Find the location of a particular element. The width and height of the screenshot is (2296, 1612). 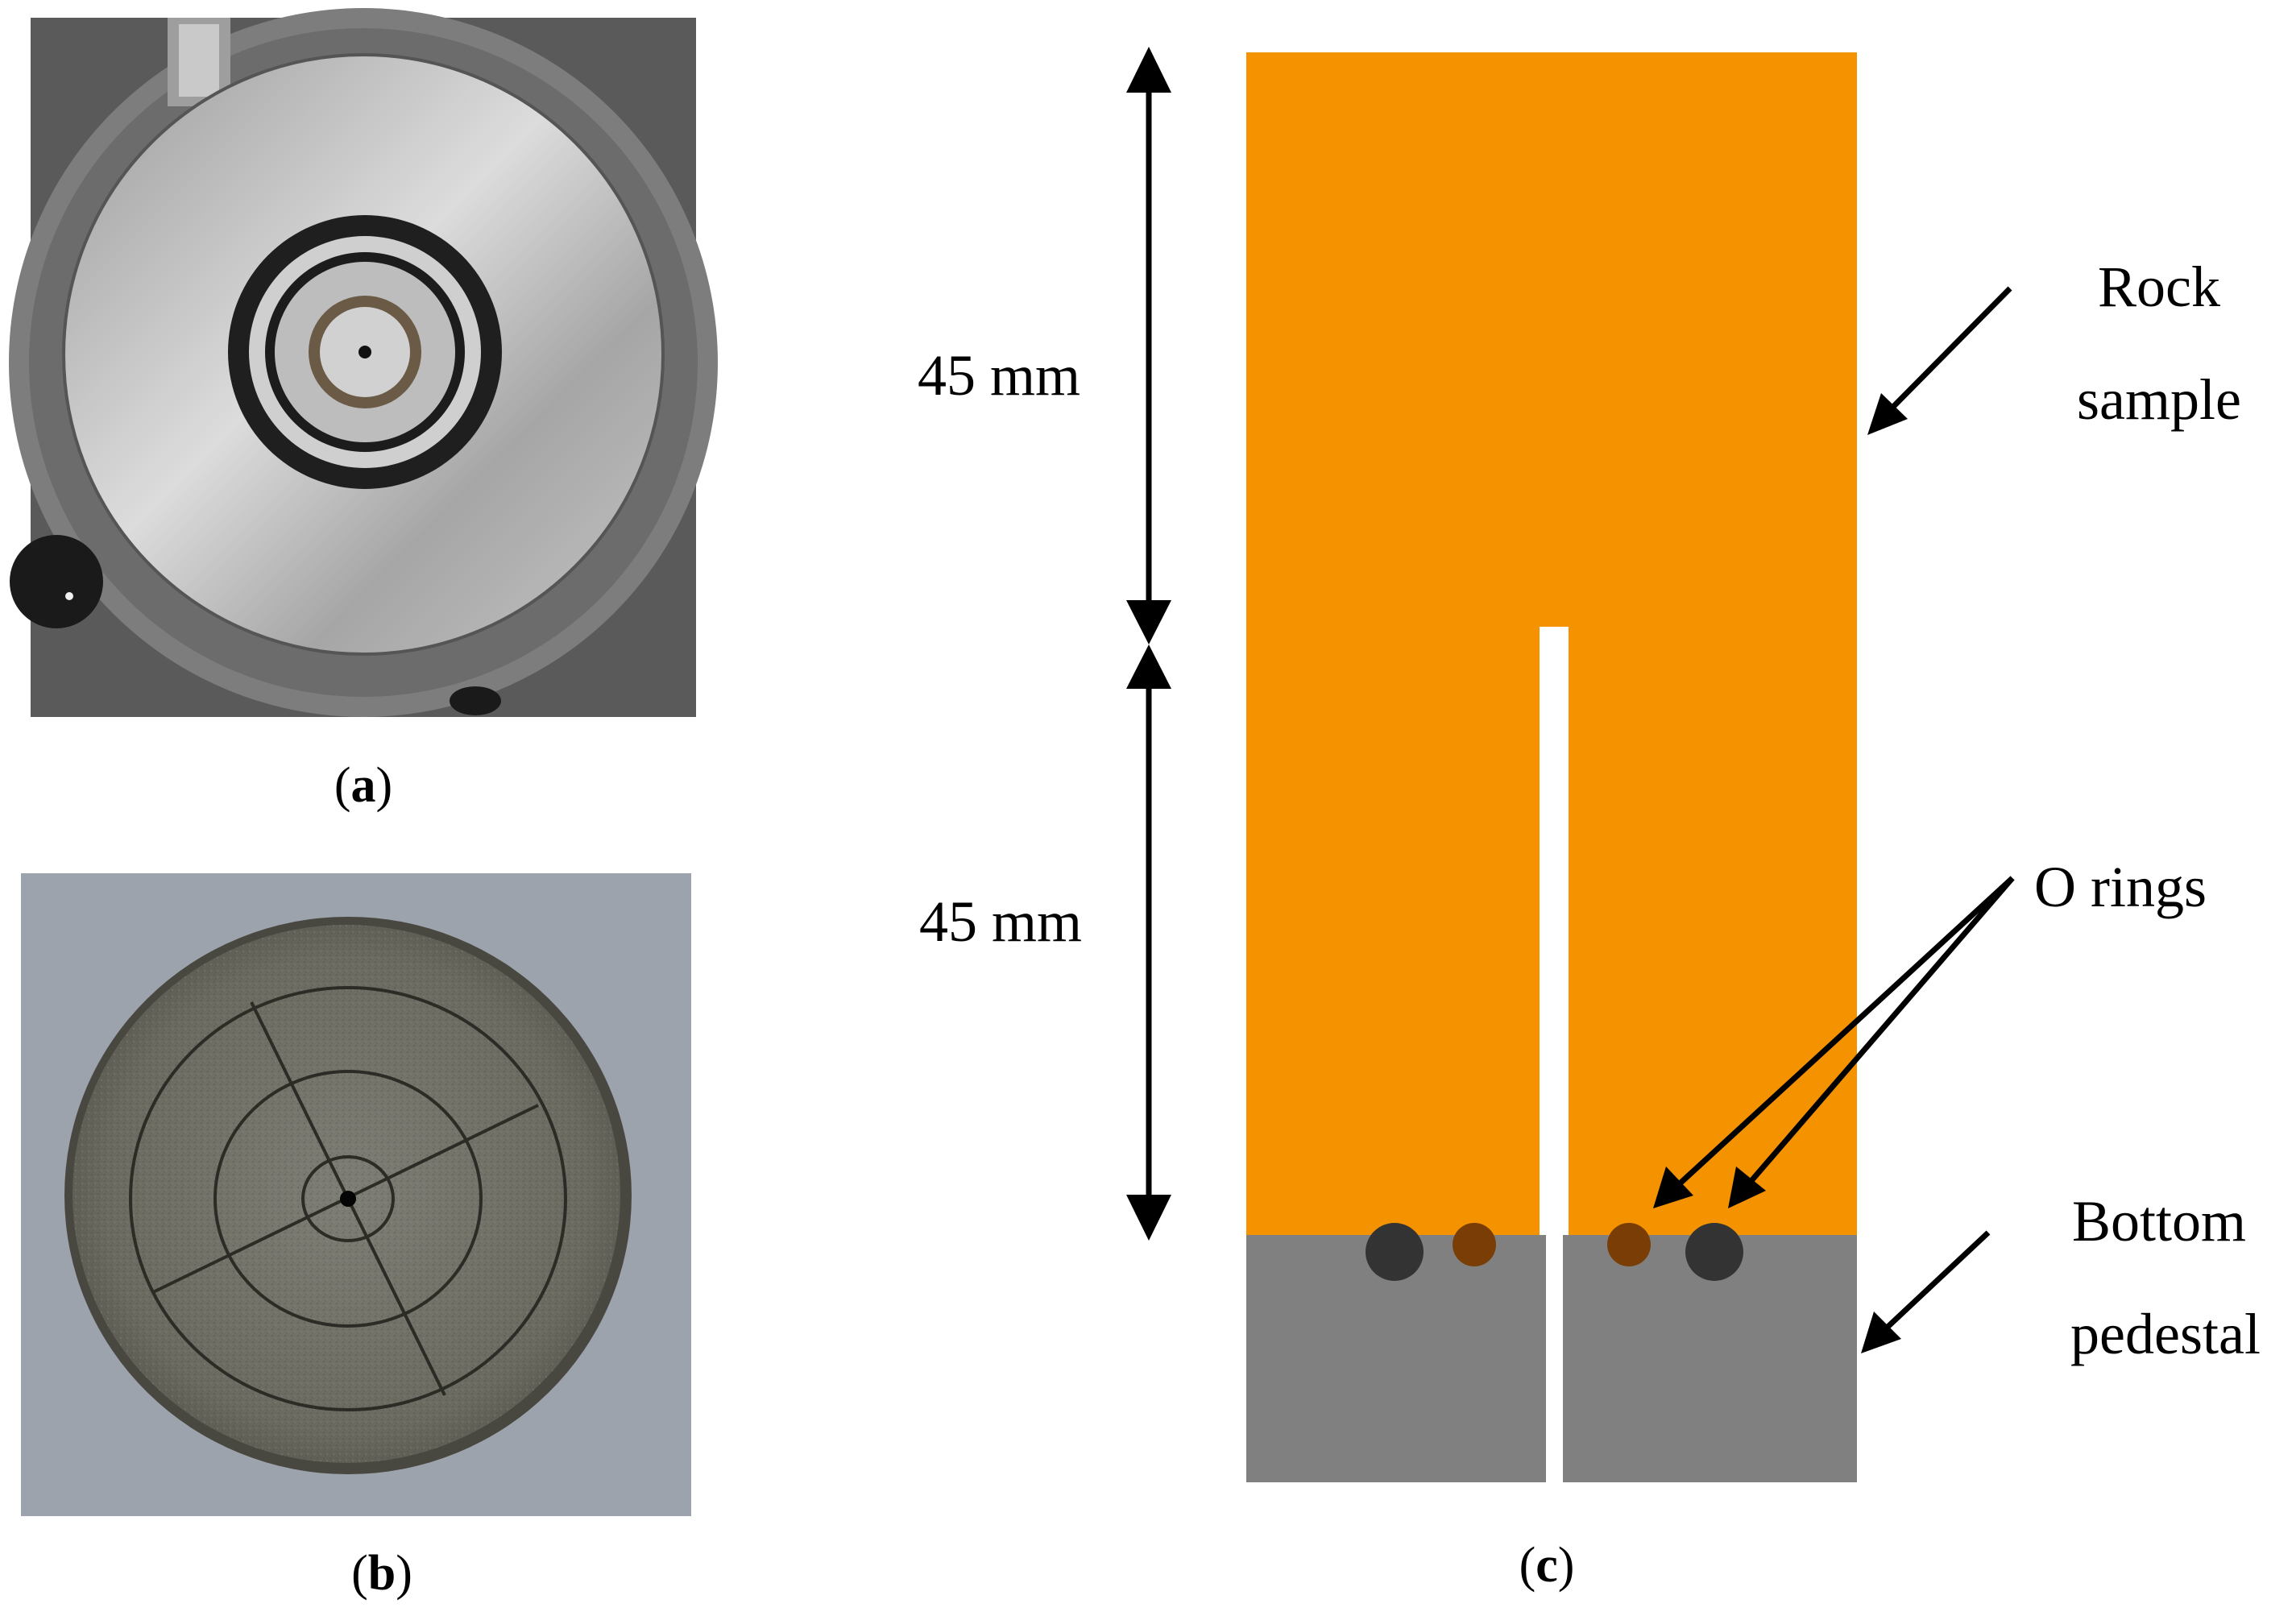

rock-sample-lower-right is located at coordinates (1713, 931).